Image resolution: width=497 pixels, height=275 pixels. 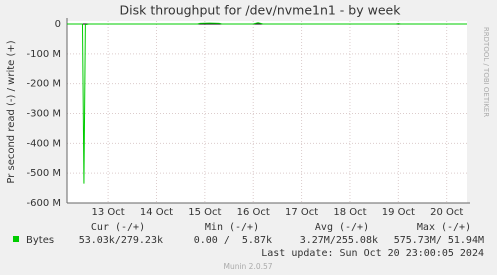 What do you see at coordinates (446, 212) in the screenshot?
I see `x-tick-label: 20 Oct` at bounding box center [446, 212].